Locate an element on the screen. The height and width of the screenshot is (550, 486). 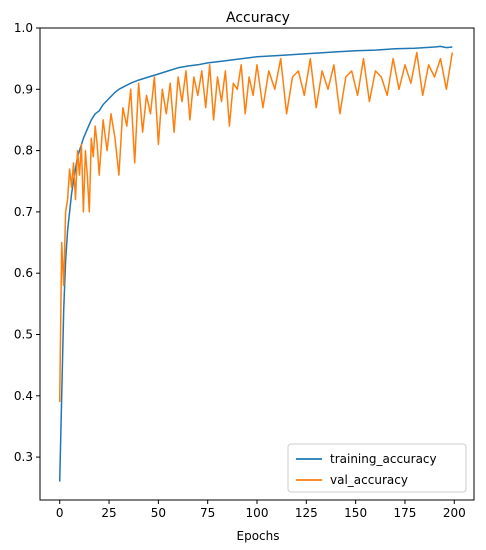
x-tick-label: 25 is located at coordinates (108, 513).